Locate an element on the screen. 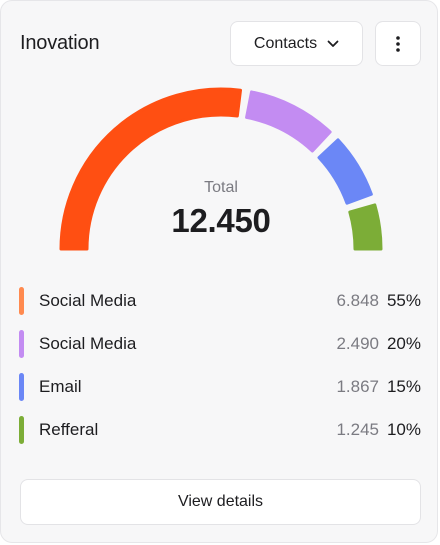 The image size is (440, 545). legend-percent: 10% is located at coordinates (403, 429).